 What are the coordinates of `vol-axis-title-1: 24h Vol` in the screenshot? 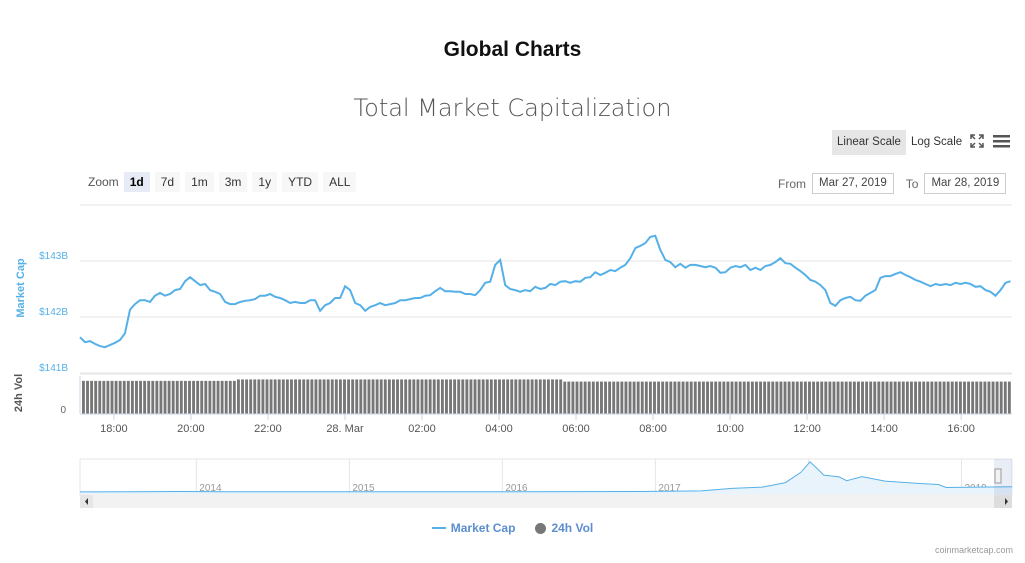 It's located at (19, 393).